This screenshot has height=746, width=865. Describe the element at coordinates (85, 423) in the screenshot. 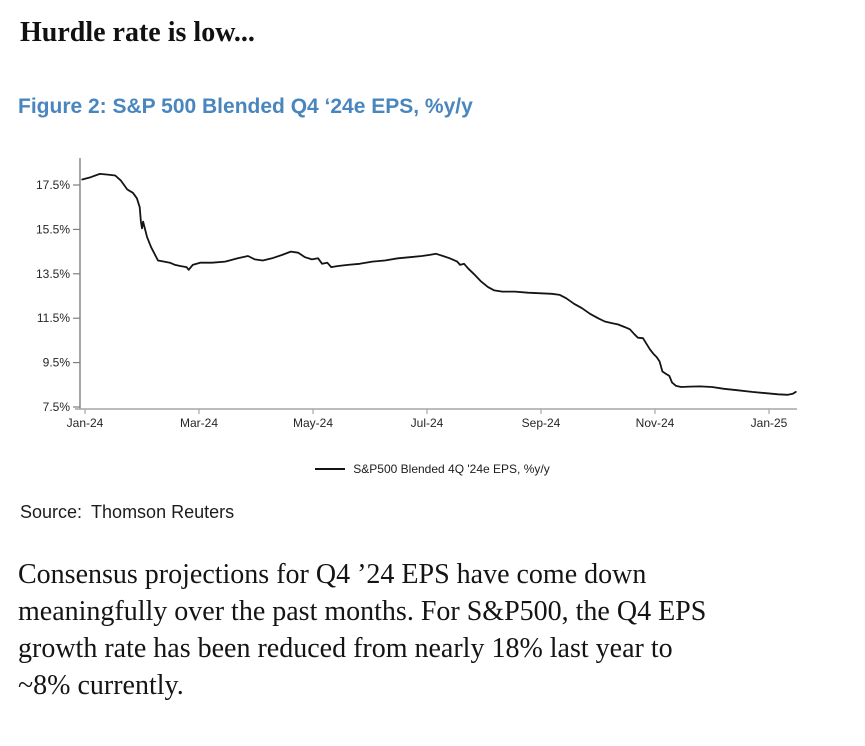

I see `x-axis-tick-label: Jan-24` at that location.